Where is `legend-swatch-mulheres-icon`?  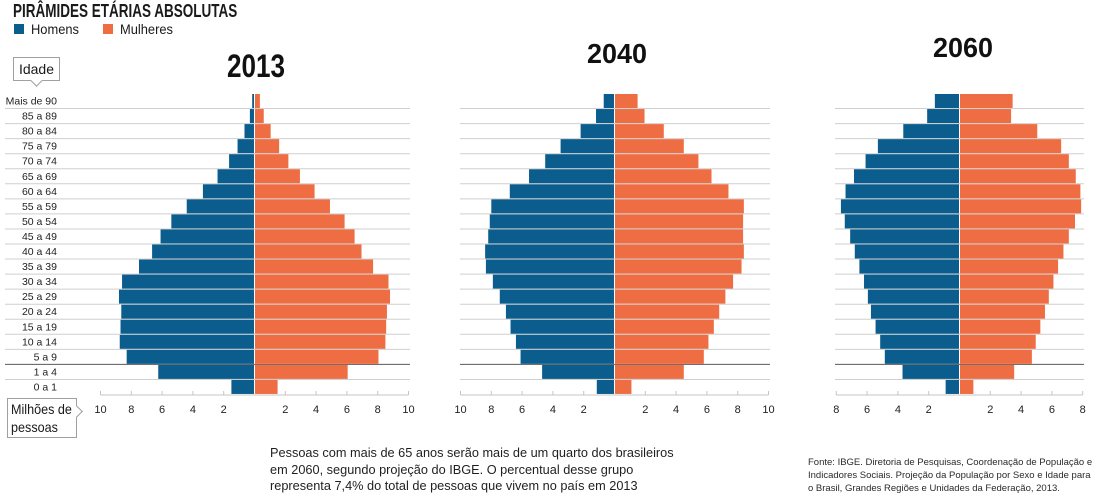 legend-swatch-mulheres-icon is located at coordinates (108, 29).